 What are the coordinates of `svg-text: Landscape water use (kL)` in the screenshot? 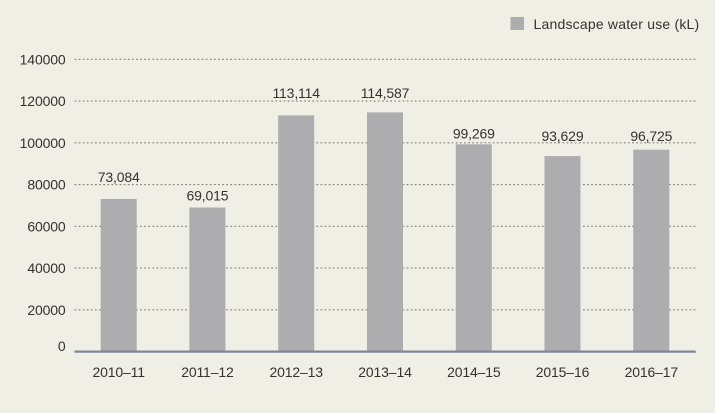 It's located at (617, 24).